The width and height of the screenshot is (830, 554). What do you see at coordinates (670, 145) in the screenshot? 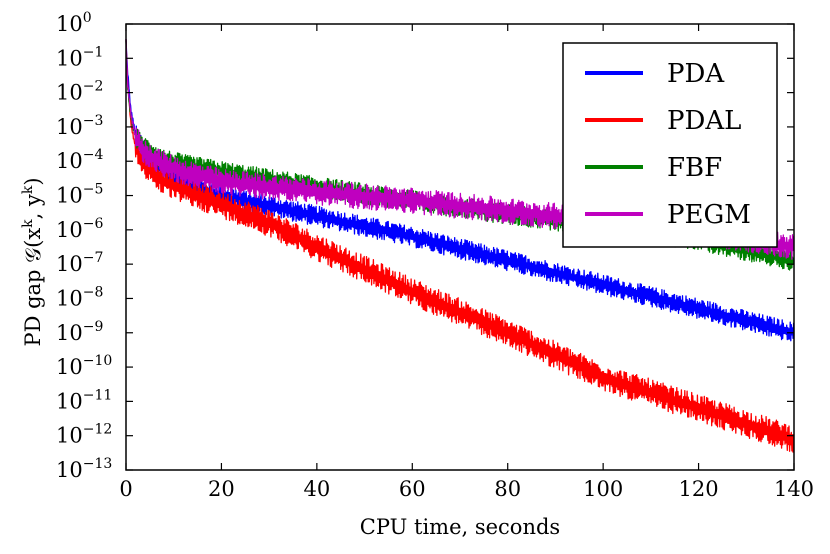
I see `legend: PDA PDAL FBF PEGM` at bounding box center [670, 145].